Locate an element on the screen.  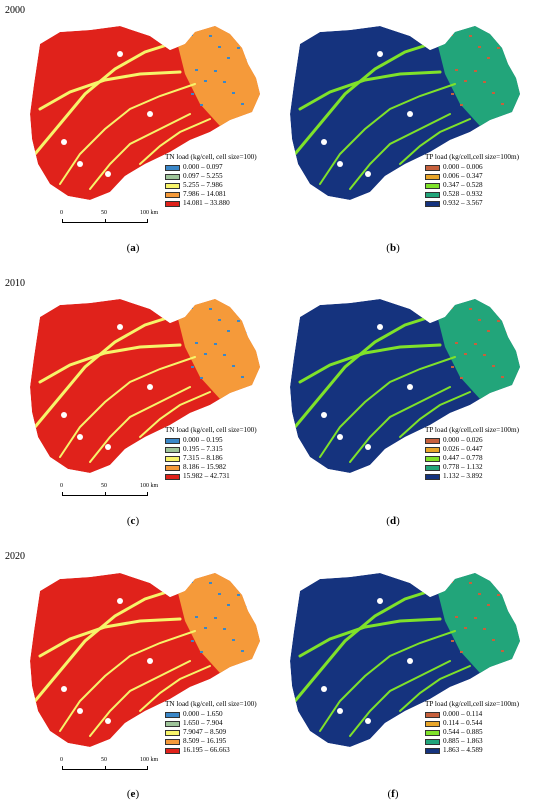
legend-item: 0.932 – 3.567 is located at coordinates (472, 203).